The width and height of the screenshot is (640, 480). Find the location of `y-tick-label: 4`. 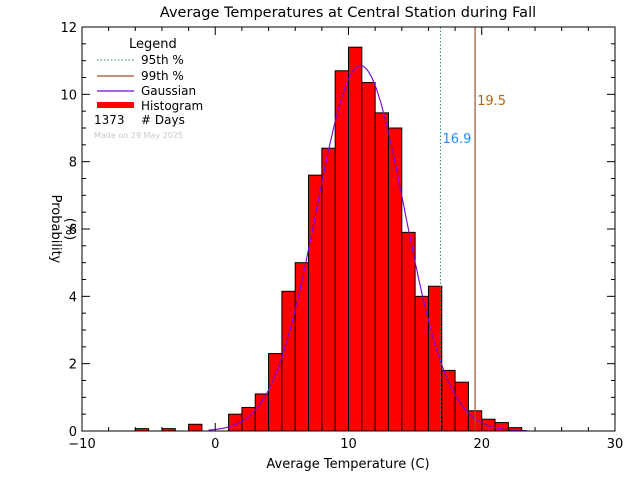

y-tick-label: 4 is located at coordinates (73, 297).